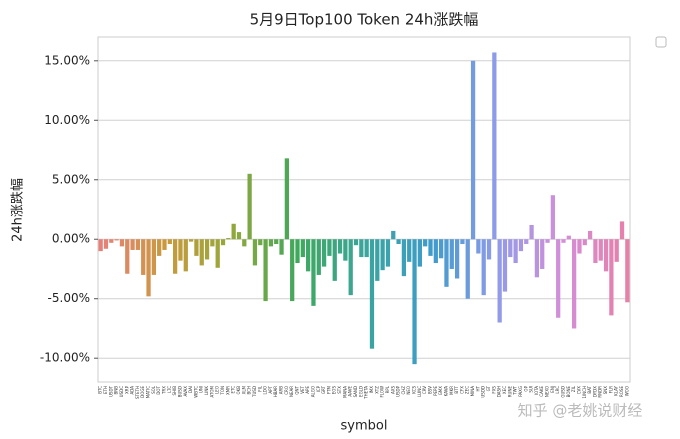 The image size is (680, 439). What do you see at coordinates (307, 390) in the screenshot?
I see `x-tick-label: APE` at bounding box center [307, 390].